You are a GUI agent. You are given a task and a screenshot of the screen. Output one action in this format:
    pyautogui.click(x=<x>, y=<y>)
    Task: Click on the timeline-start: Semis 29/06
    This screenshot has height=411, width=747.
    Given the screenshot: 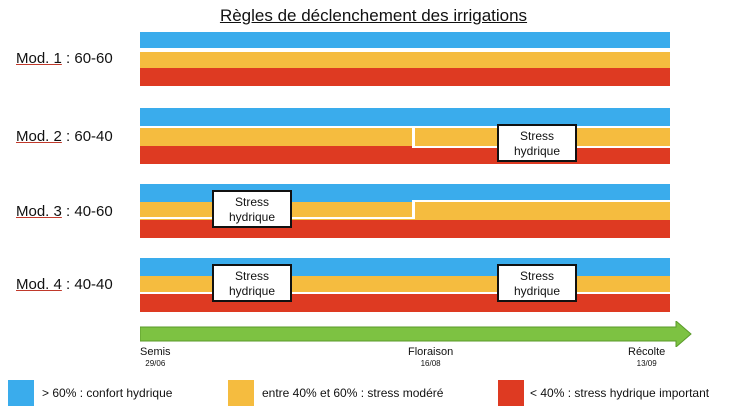 What is the action you would take?
    pyautogui.click(x=155, y=357)
    